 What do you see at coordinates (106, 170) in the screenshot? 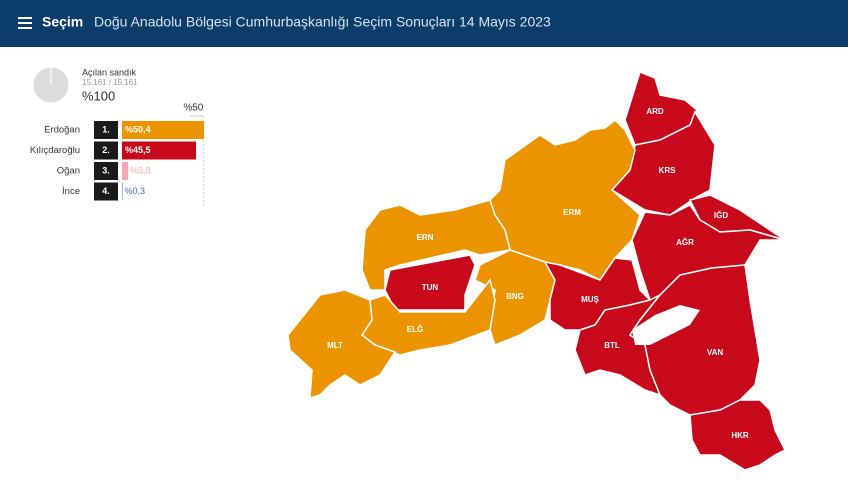
I see `rank: 3.` at bounding box center [106, 170].